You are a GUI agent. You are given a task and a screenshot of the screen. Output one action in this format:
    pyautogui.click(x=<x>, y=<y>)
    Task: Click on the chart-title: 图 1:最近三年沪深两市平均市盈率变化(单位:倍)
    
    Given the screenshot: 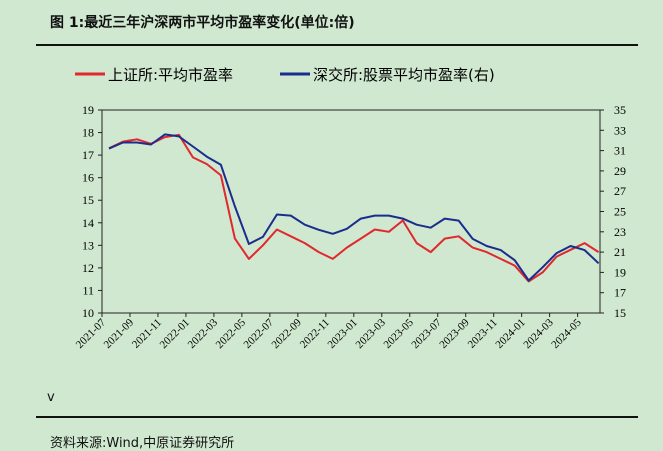 What is the action you would take?
    pyautogui.click(x=202, y=23)
    